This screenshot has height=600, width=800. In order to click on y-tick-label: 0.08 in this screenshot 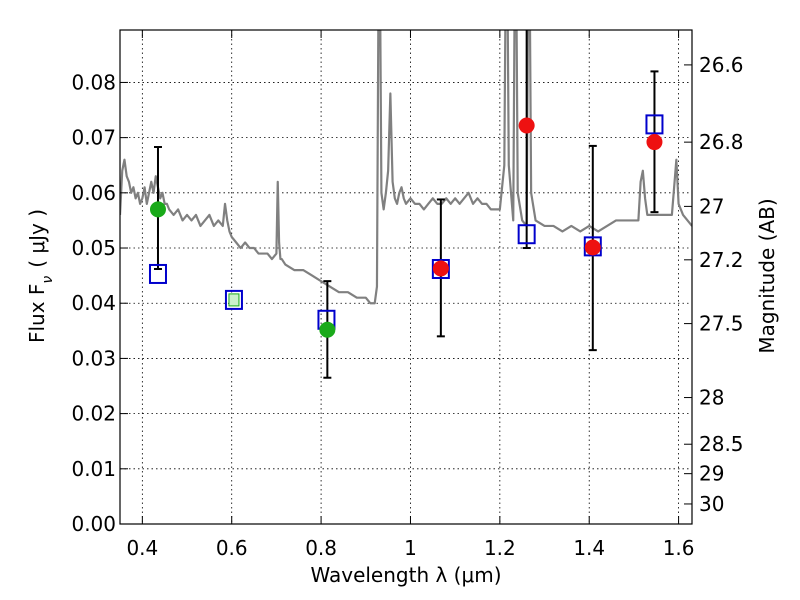, I will do `click(93, 82)`.